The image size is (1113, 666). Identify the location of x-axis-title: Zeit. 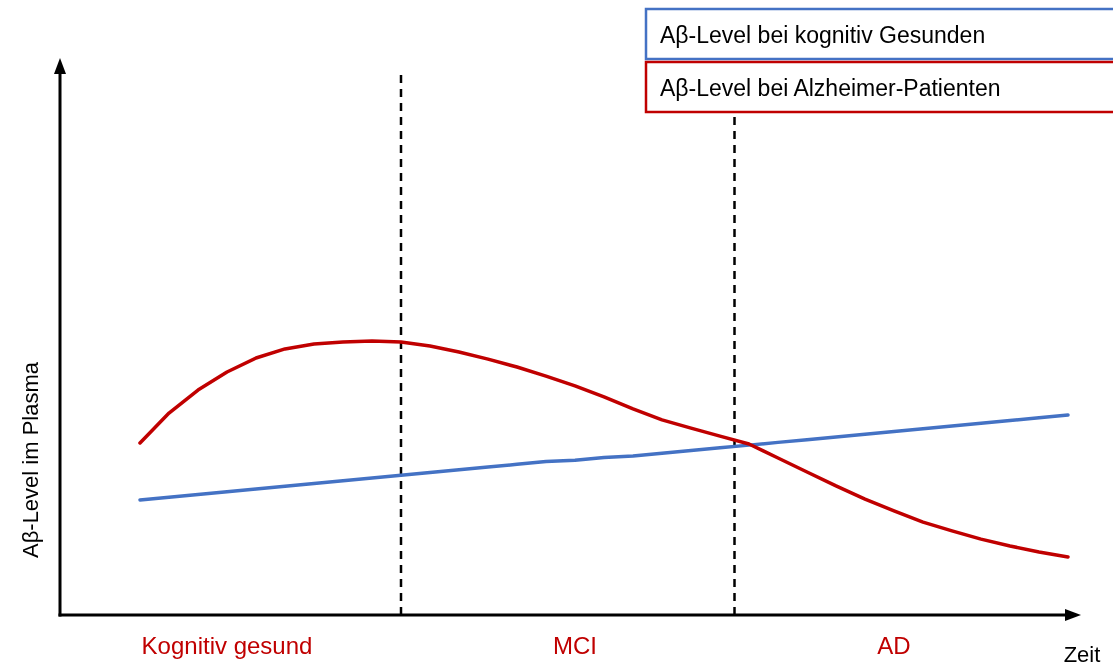
(1082, 654).